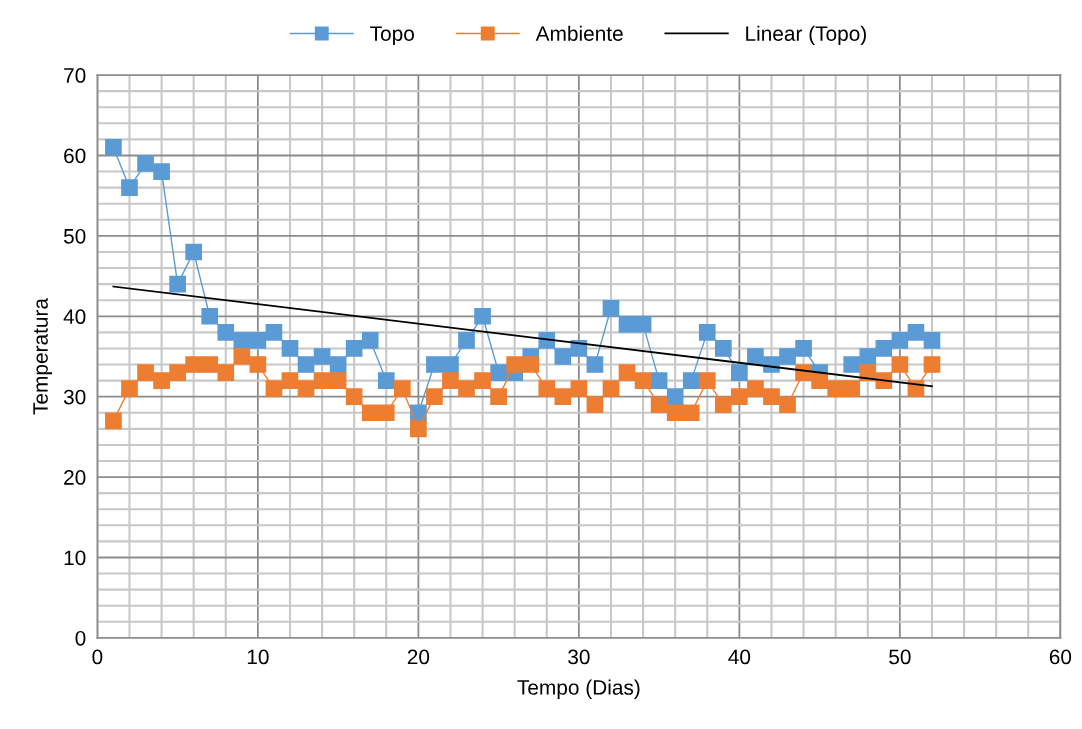 The image size is (1082, 729). What do you see at coordinates (74, 317) in the screenshot?
I see `y-tick-label: 40` at bounding box center [74, 317].